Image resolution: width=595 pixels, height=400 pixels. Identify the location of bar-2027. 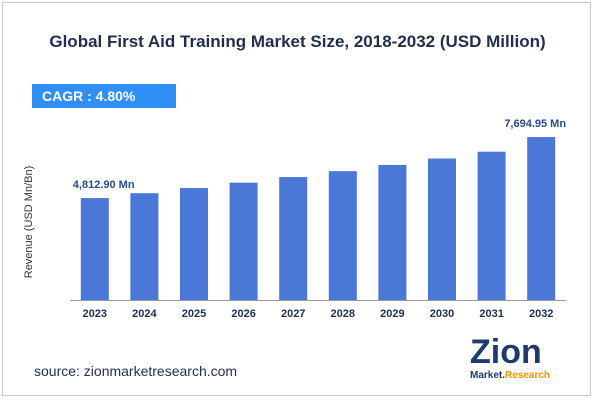
(293, 238).